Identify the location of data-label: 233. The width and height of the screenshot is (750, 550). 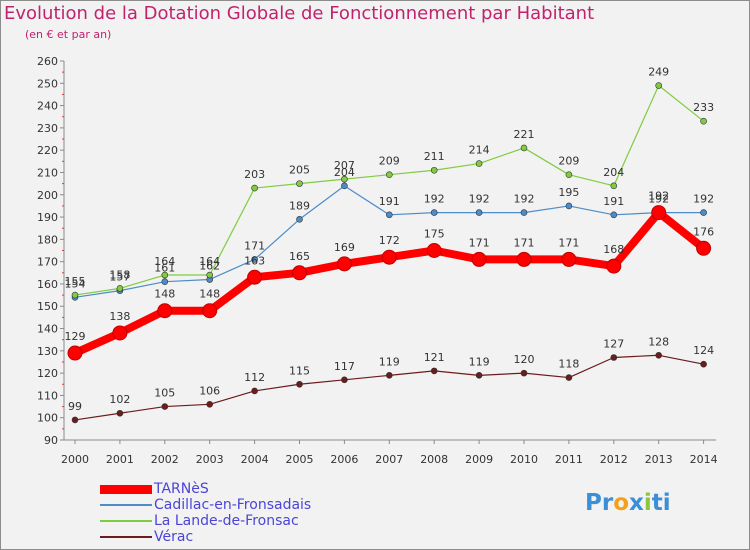
(703, 107).